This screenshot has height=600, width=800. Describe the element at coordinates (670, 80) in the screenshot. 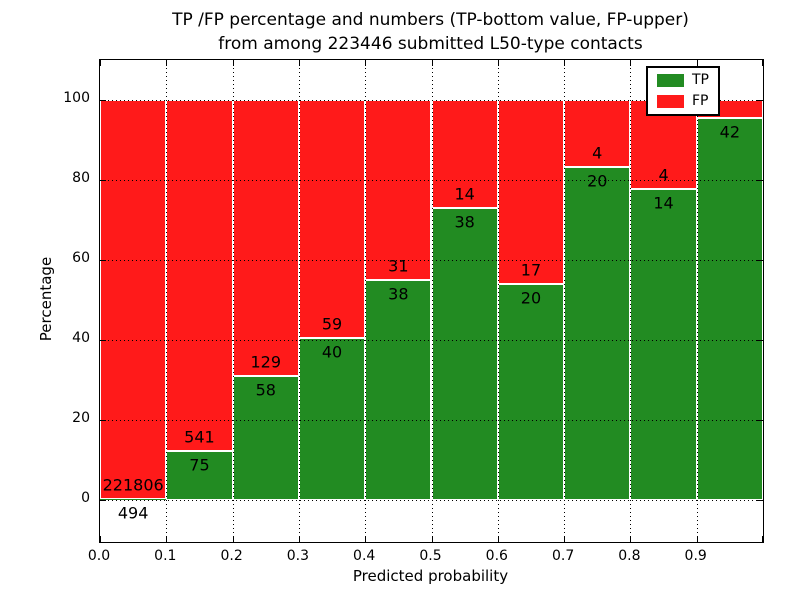

I see `tp-swatch-icon` at that location.